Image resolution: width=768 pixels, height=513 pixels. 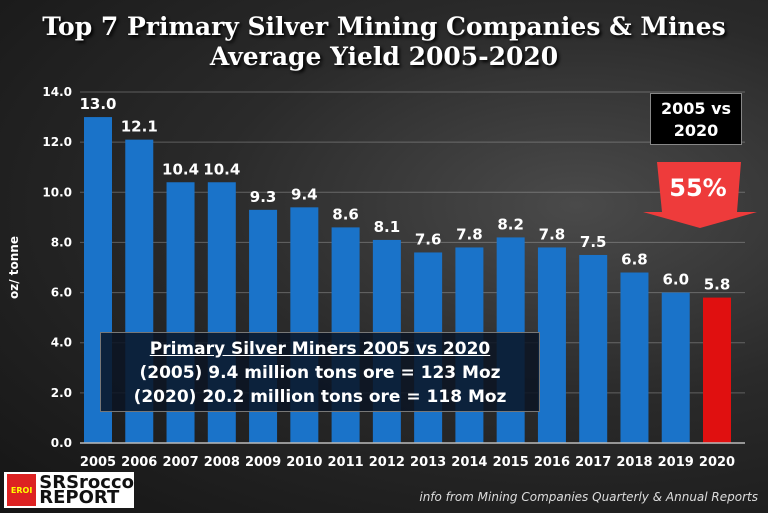 I want to click on x-tick-label: 2009, so click(x=263, y=462).